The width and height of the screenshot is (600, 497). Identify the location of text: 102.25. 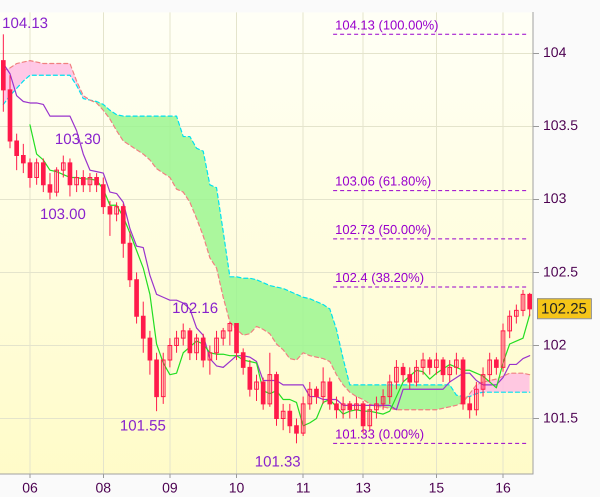
(564, 309).